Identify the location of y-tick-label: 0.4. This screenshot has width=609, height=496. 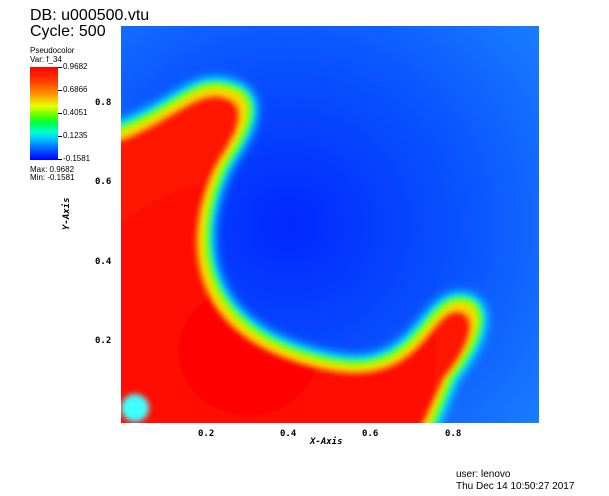
(103, 262).